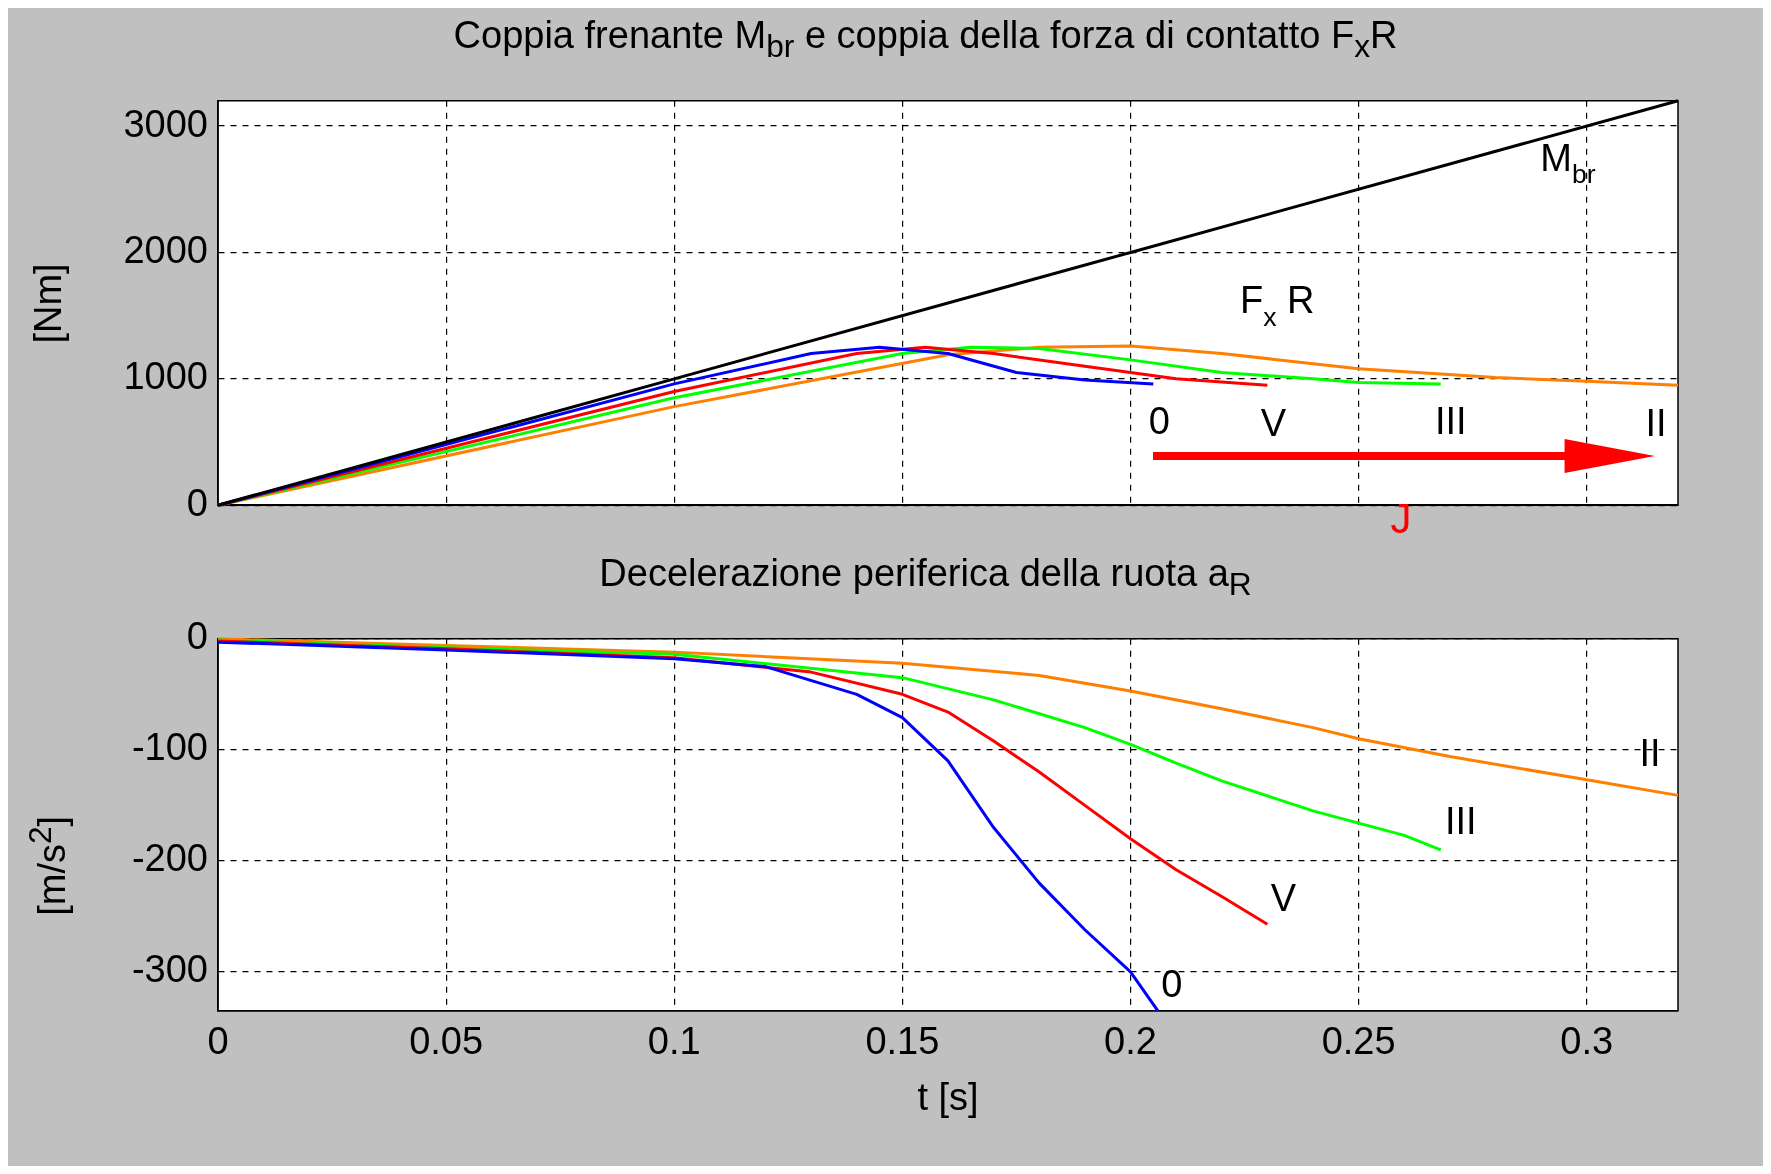 The image size is (1771, 1174). Describe the element at coordinates (1401, 519) in the screenshot. I see `annotation: J` at that location.